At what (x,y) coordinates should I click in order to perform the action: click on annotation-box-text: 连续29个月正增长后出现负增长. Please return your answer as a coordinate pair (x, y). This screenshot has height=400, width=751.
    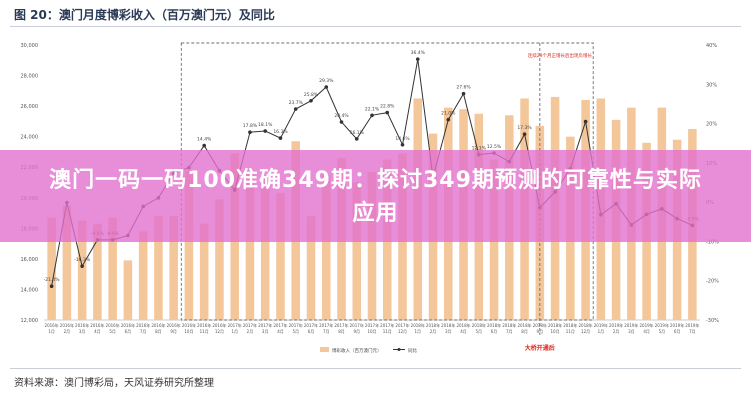
    Looking at the image, I should click on (560, 55).